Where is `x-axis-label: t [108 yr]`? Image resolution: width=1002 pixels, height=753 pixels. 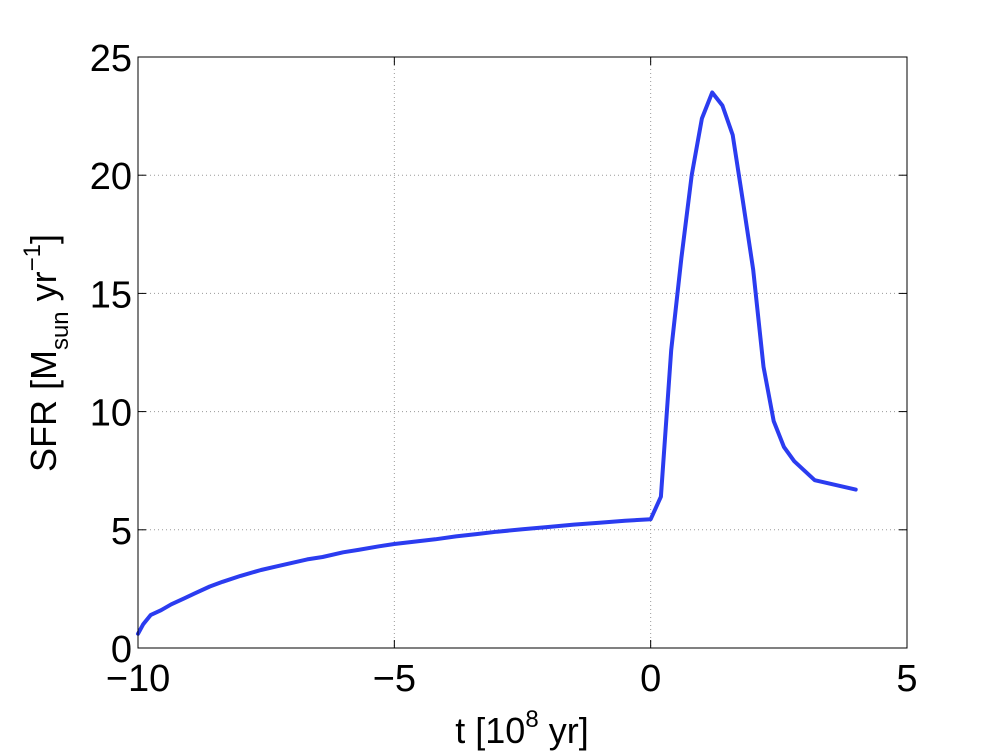 x-axis-label: t [108 yr] is located at coordinates (521, 728).